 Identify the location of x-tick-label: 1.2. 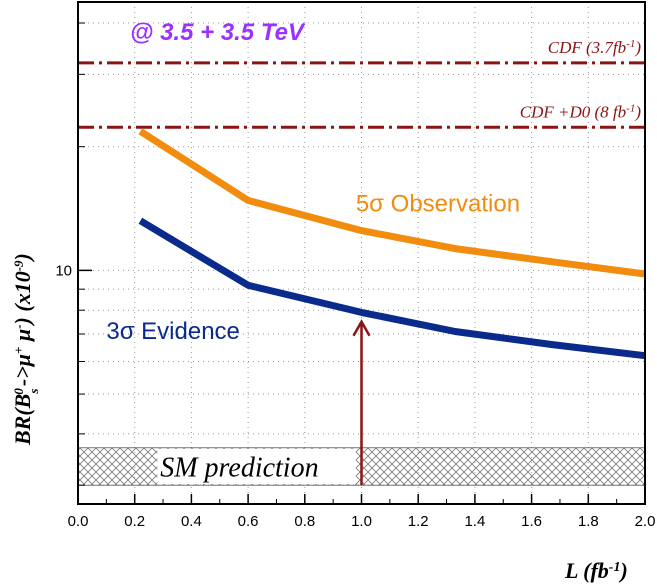
(418, 521).